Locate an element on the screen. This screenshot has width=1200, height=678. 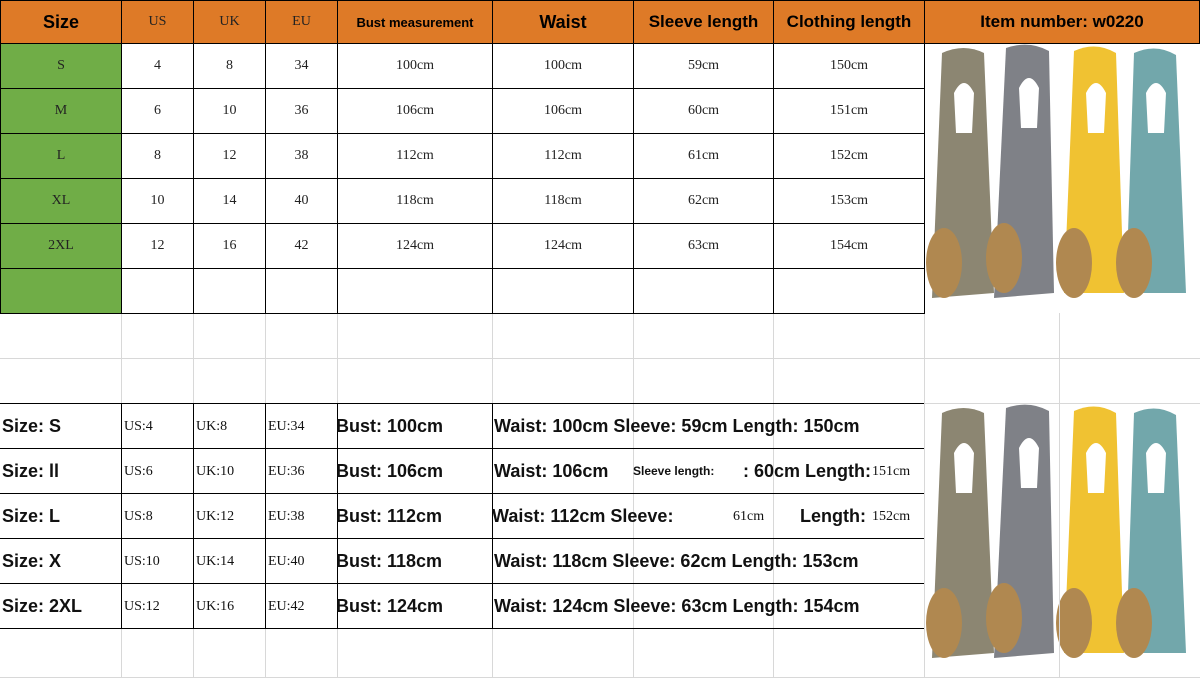
summary-text: Length: is located at coordinates (833, 516).